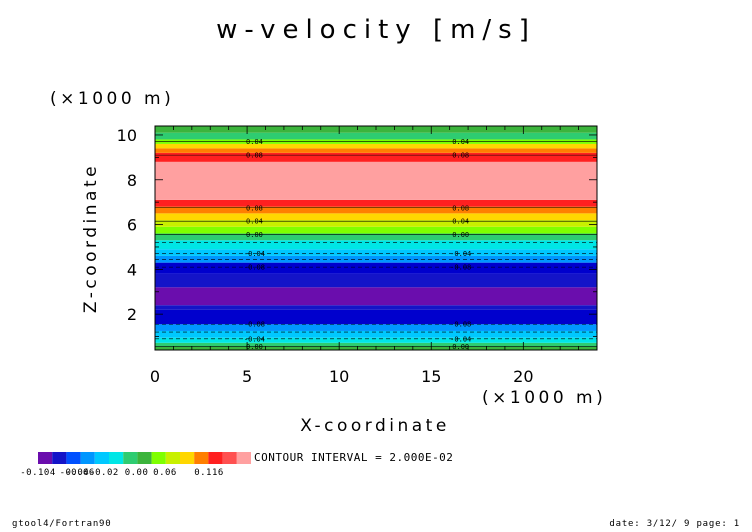 The height and width of the screenshot is (532, 752). I want to click on y-tick-label: 4, so click(132, 269).